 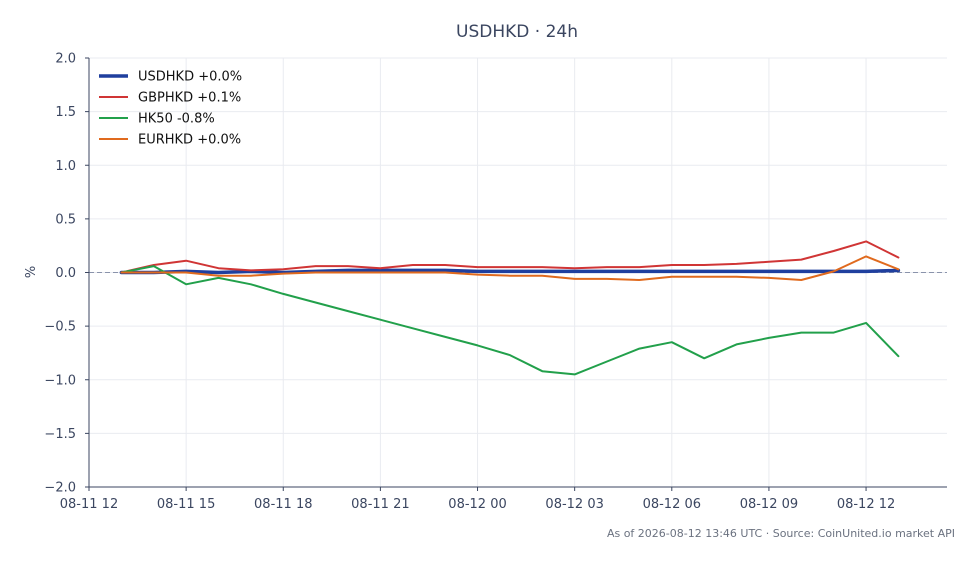 What do you see at coordinates (89, 504) in the screenshot?
I see `x-tick-label: 08-11 12` at bounding box center [89, 504].